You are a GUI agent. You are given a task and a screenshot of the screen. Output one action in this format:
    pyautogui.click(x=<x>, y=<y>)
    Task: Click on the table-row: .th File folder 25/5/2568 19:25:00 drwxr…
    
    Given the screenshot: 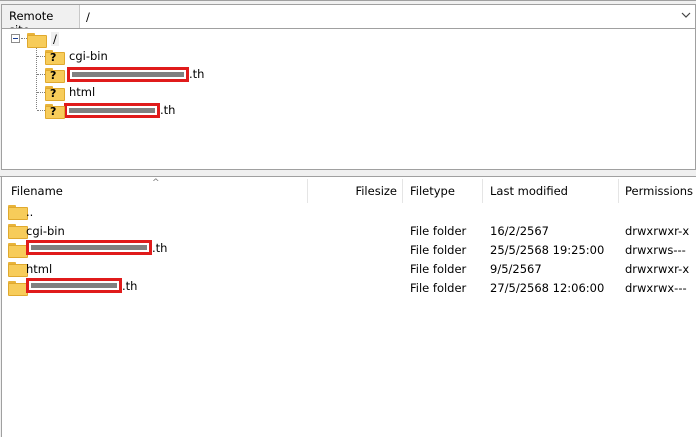 What is the action you would take?
    pyautogui.click(x=349, y=249)
    